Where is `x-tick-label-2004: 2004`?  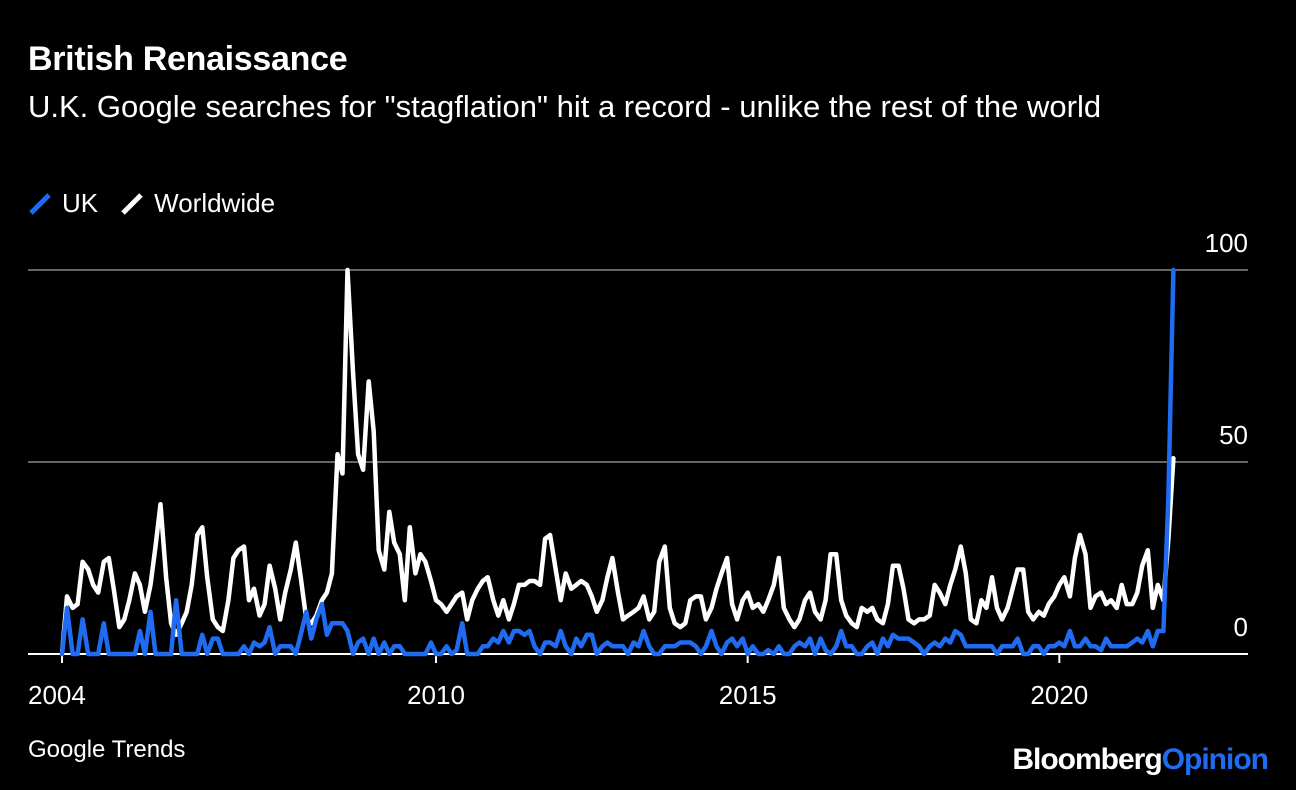 x-tick-label-2004: 2004 is located at coordinates (57, 695).